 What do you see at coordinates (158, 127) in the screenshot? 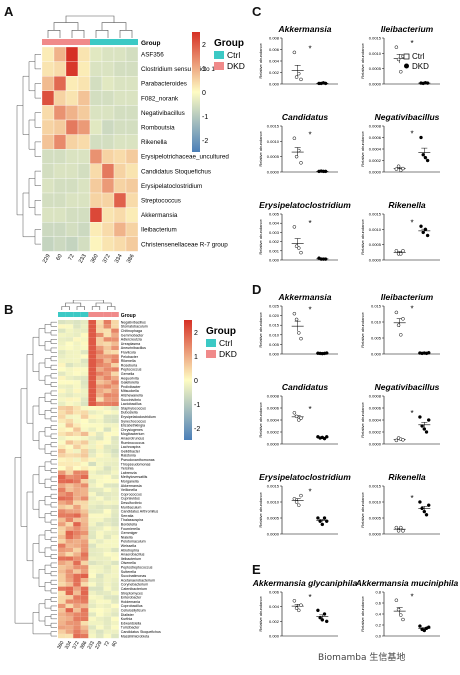
I see `a-row-label: Romboutsia` at bounding box center [158, 127].